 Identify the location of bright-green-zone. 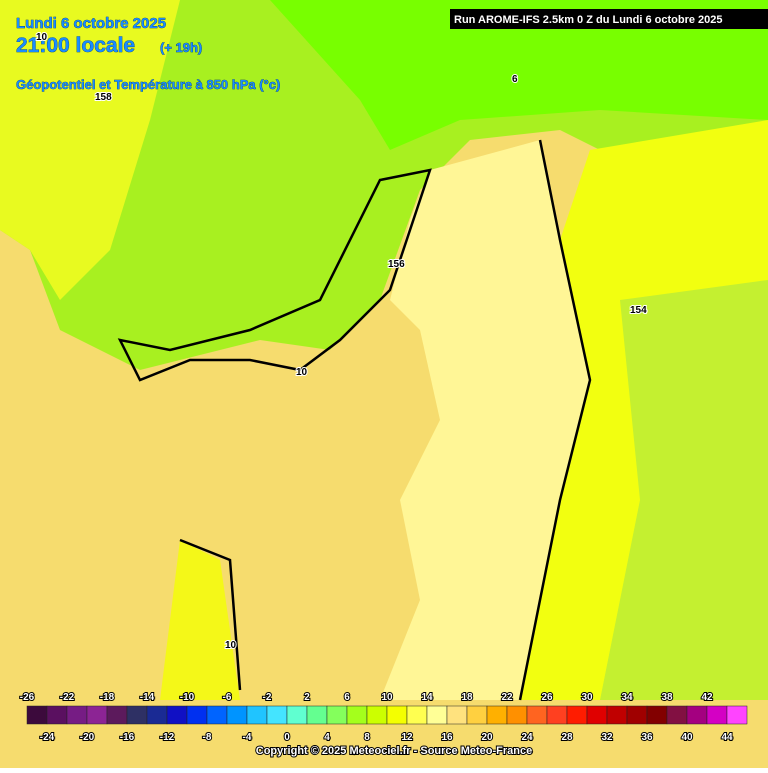
(519, 75).